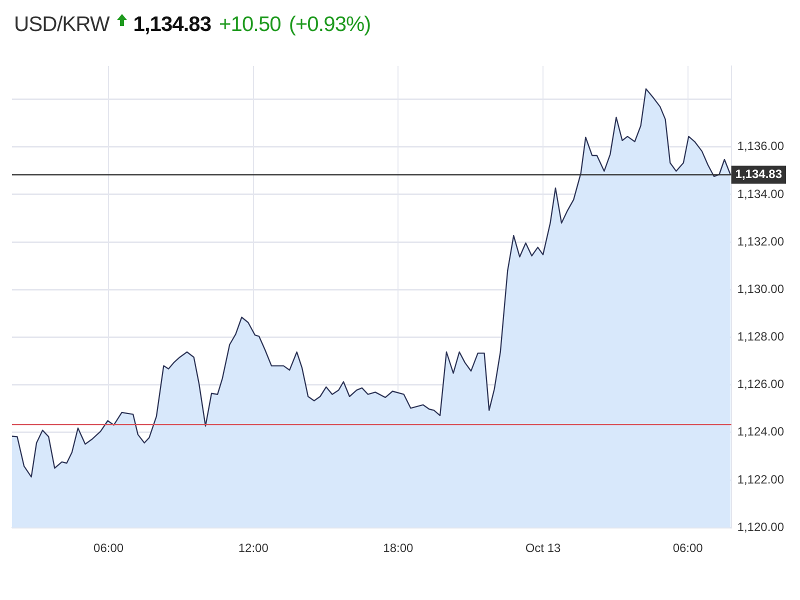 Image resolution: width=800 pixels, height=600 pixels. I want to click on text: 1,134.83, so click(172, 25).